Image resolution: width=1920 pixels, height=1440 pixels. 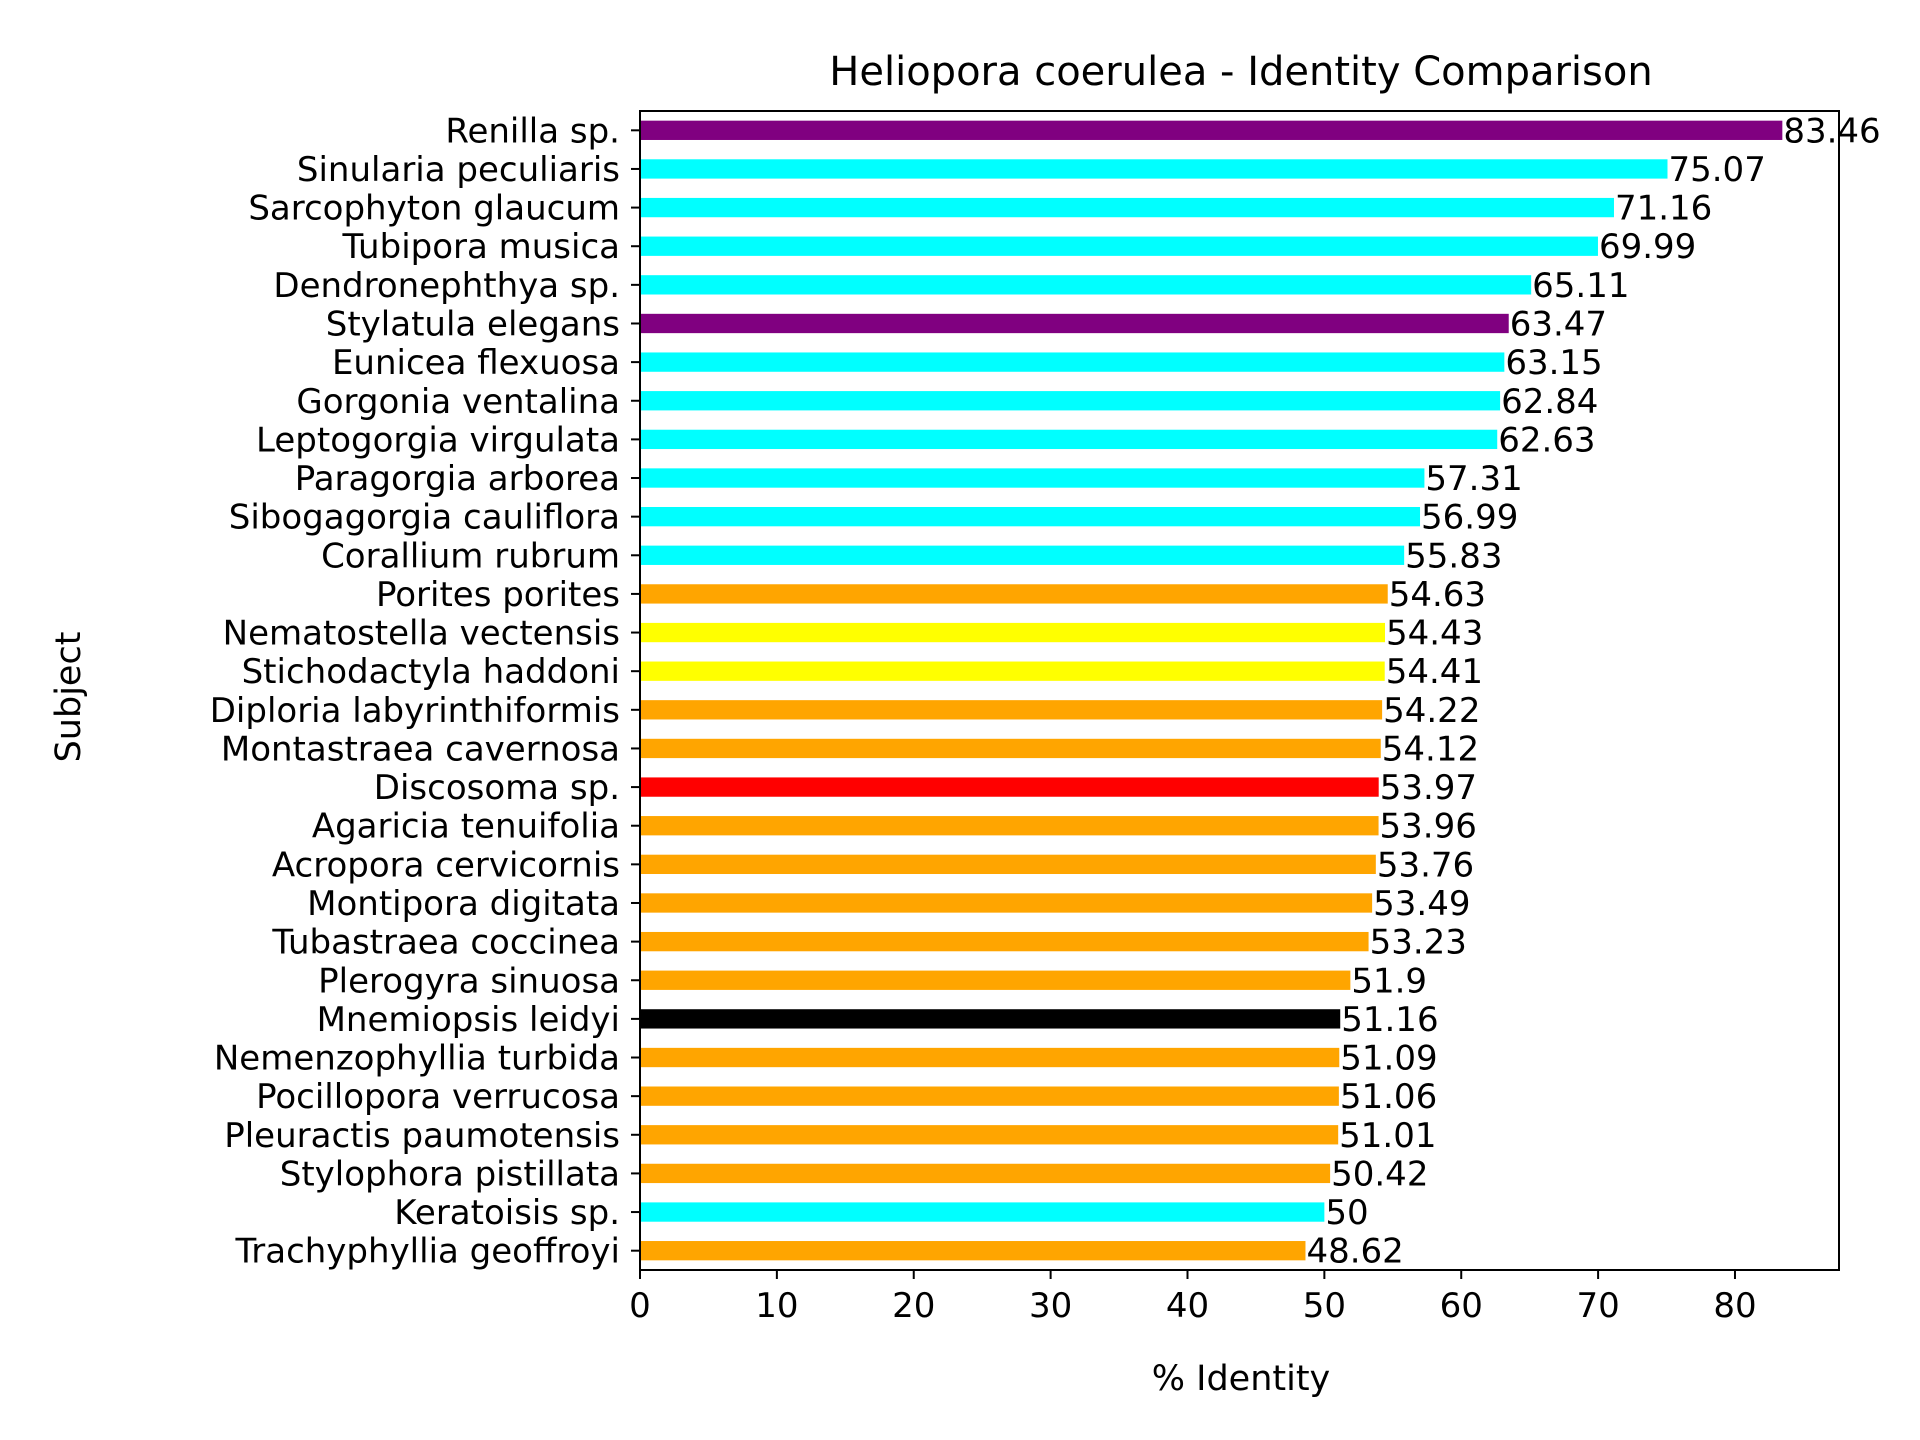 What do you see at coordinates (463, 904) in the screenshot?
I see `y-tick-label: Montipora digitata` at bounding box center [463, 904].